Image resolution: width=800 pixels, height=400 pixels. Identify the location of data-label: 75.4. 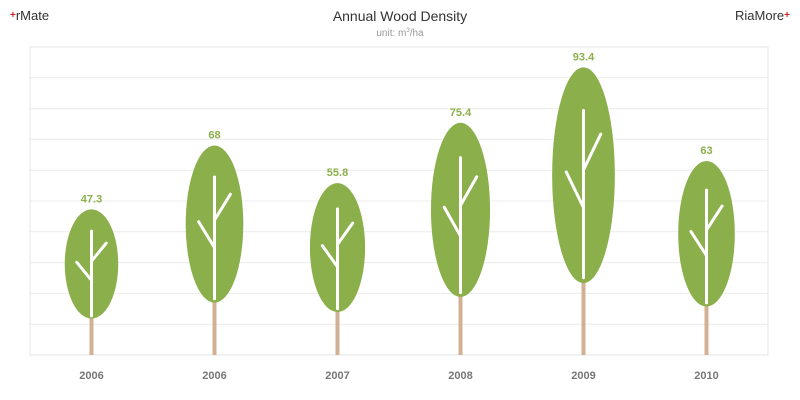
(461, 113).